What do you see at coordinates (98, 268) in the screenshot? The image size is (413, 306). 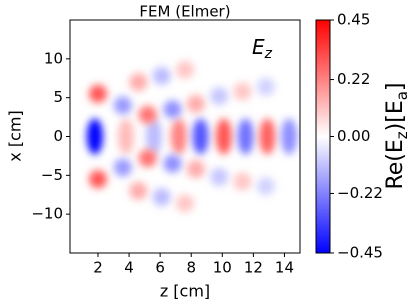 I see `x-tick-label: 2` at bounding box center [98, 268].